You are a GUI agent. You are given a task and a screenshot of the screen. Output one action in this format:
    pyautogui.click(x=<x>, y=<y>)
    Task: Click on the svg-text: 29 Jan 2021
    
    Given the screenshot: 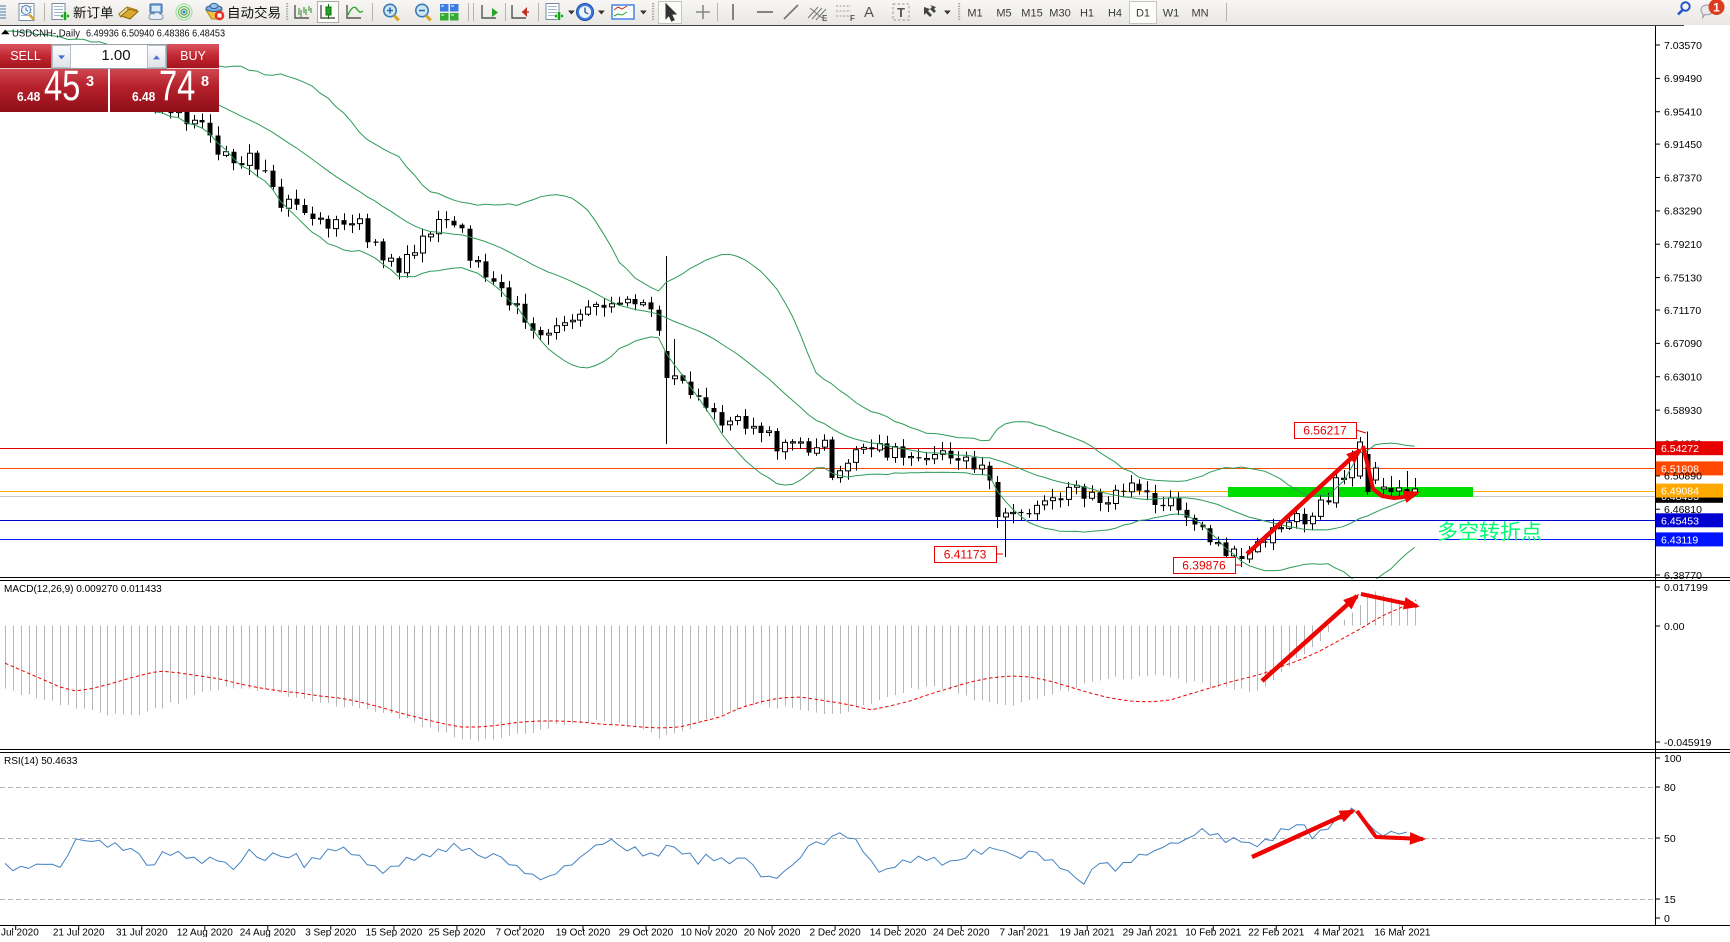 What is the action you would take?
    pyautogui.click(x=1150, y=933)
    